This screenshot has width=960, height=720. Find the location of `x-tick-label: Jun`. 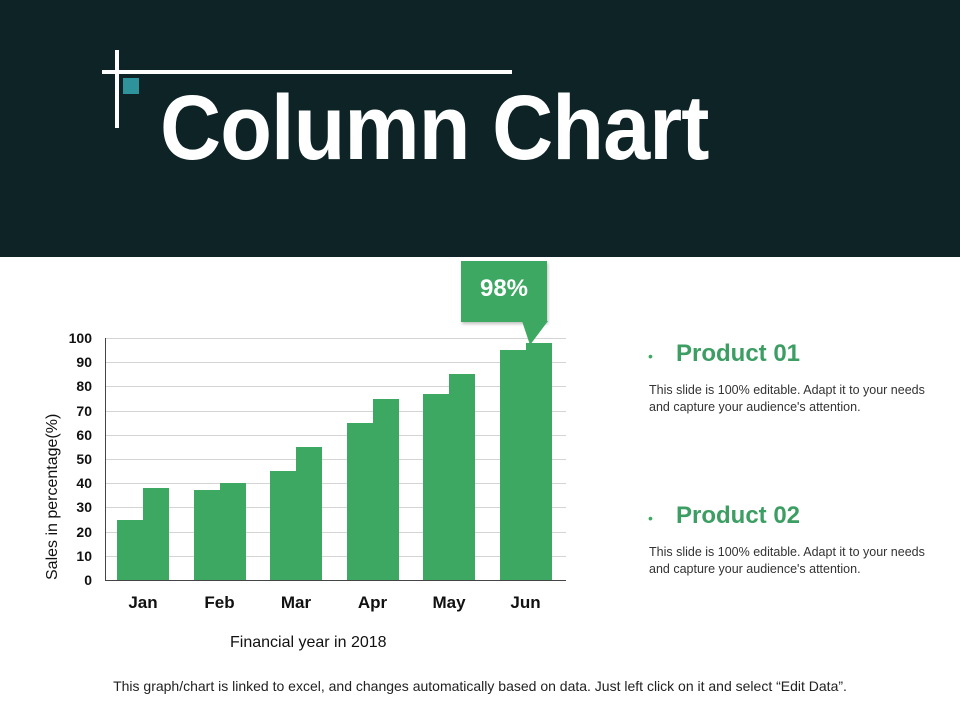

x-tick-label: Jun is located at coordinates (525, 602).